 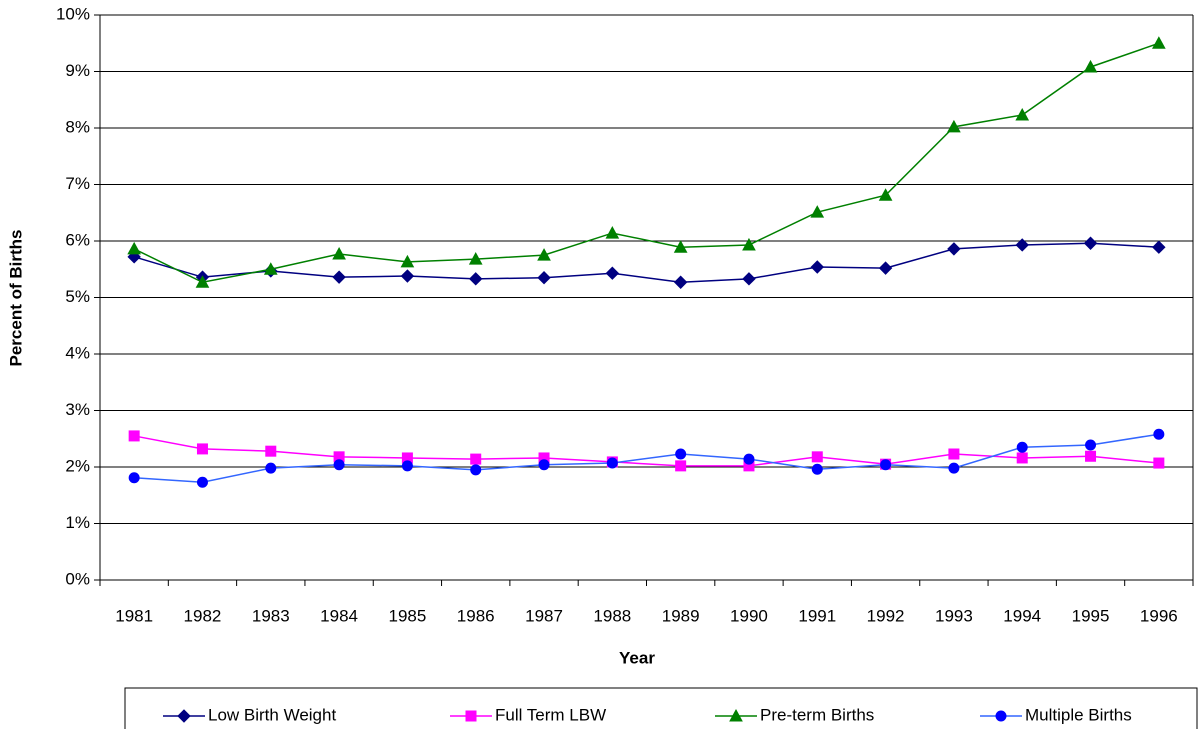 I want to click on x-tick-label: 1994, so click(x=1022, y=615).